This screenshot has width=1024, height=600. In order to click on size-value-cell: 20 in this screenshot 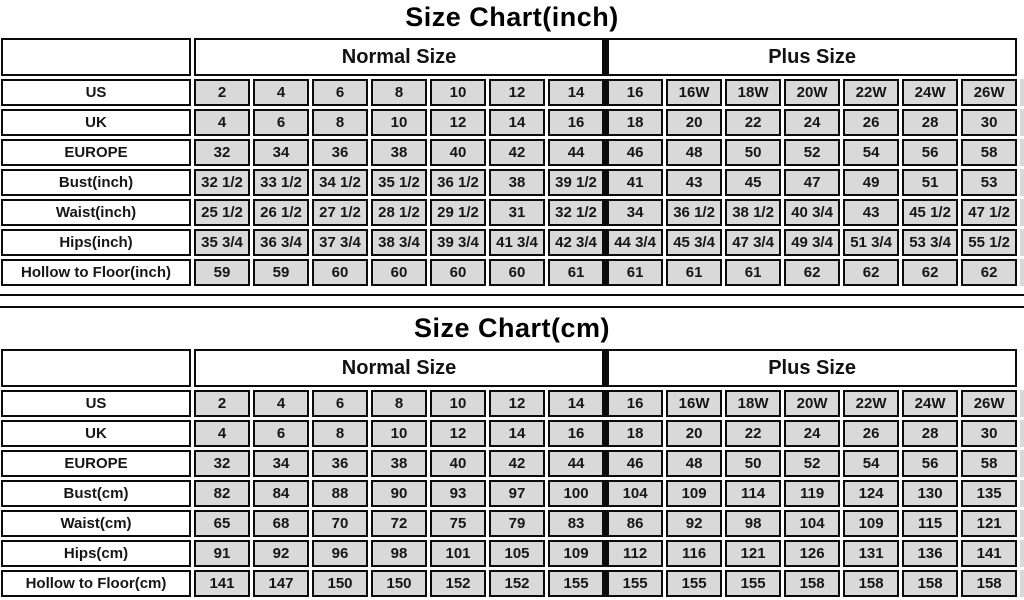, I will do `click(694, 122)`.